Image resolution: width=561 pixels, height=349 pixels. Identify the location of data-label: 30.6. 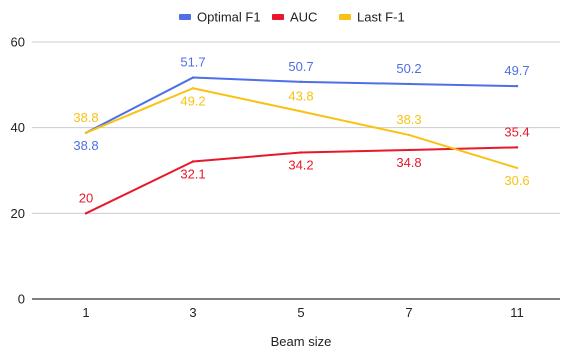
(516, 180).